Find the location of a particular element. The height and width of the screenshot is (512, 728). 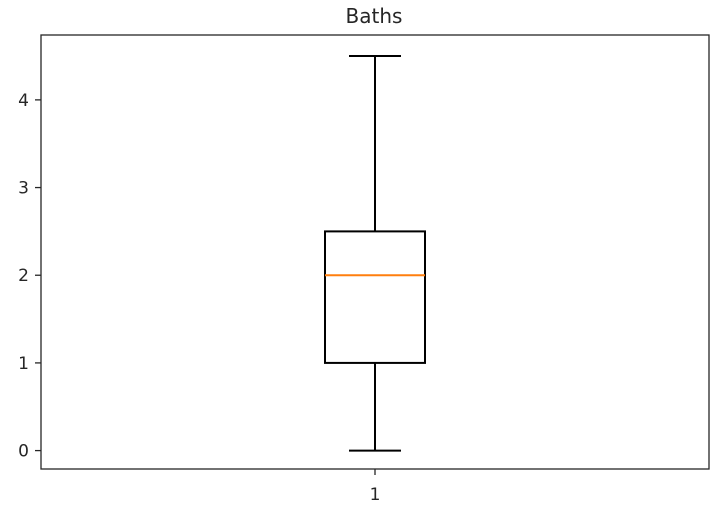

y-tick-label: 3 is located at coordinates (23, 189).